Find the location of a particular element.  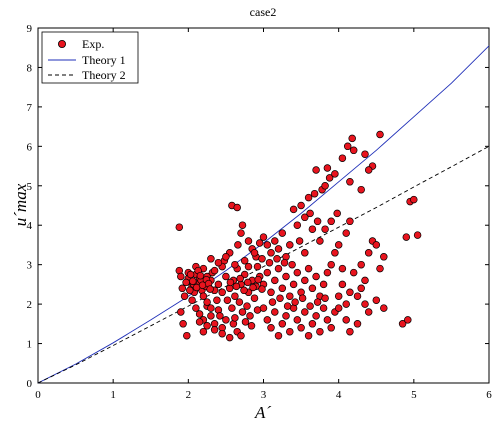

legend-label-theory2: Theory 2 is located at coordinates (104, 75).